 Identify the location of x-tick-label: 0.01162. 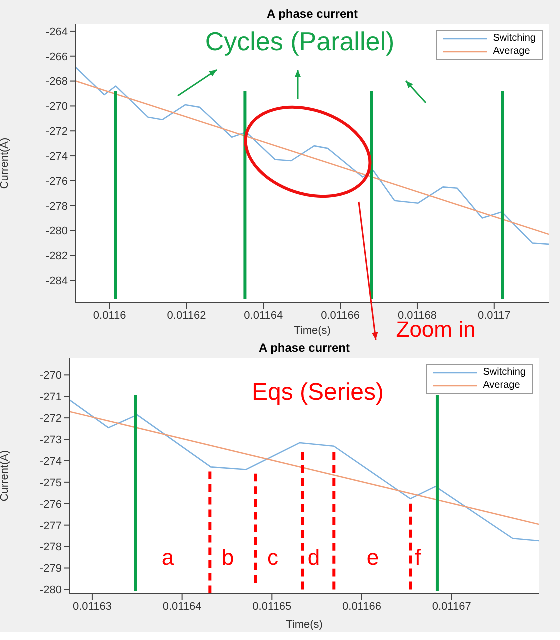
(186, 316).